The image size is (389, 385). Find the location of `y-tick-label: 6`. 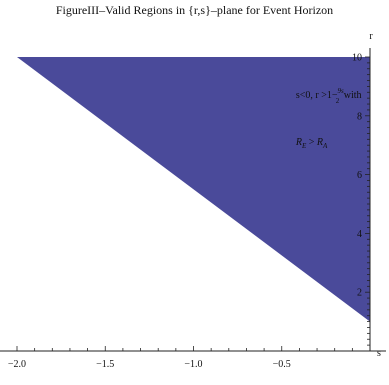

y-tick-label: 6 is located at coordinates (359, 175).